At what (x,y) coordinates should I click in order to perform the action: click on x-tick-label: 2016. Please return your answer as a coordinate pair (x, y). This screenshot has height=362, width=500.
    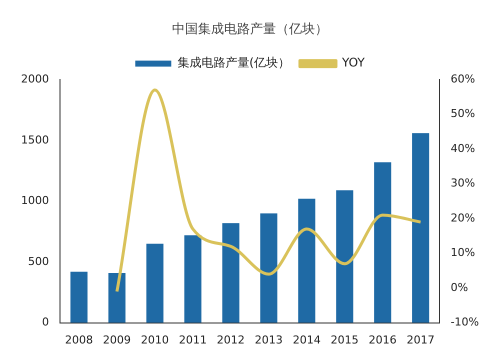
    Looking at the image, I should click on (382, 339).